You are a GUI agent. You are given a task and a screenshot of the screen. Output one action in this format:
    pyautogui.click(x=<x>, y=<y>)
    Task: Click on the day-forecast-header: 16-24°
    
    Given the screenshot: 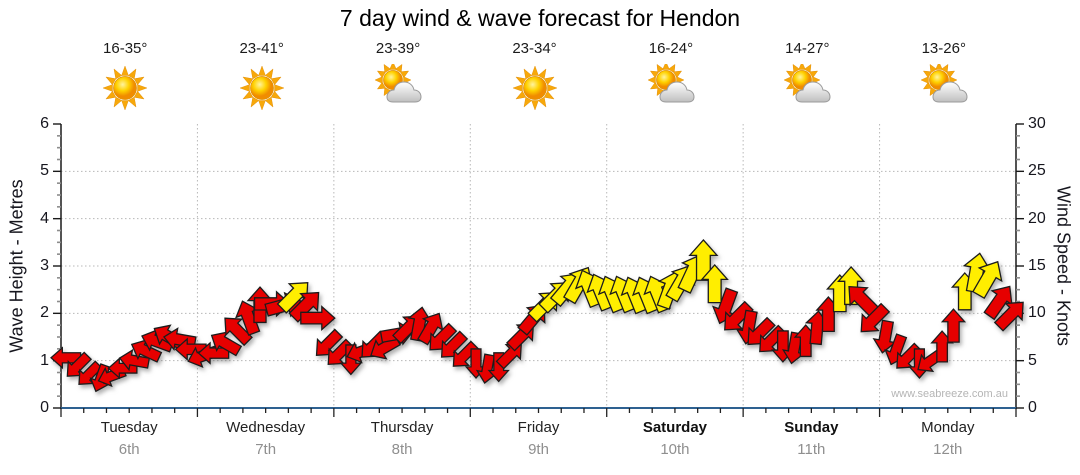 What is the action you would take?
    pyautogui.click(x=671, y=78)
    